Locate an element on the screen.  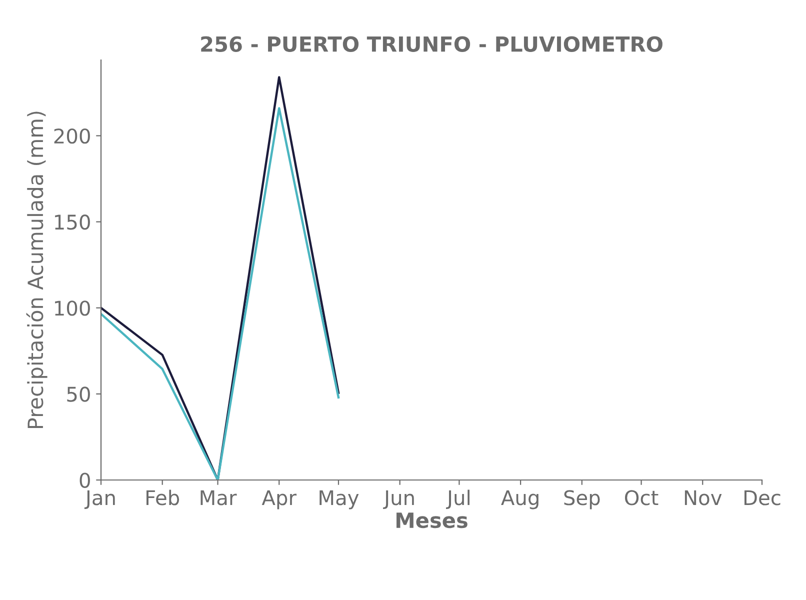
y-tick-label: 0 is located at coordinates (85, 480).